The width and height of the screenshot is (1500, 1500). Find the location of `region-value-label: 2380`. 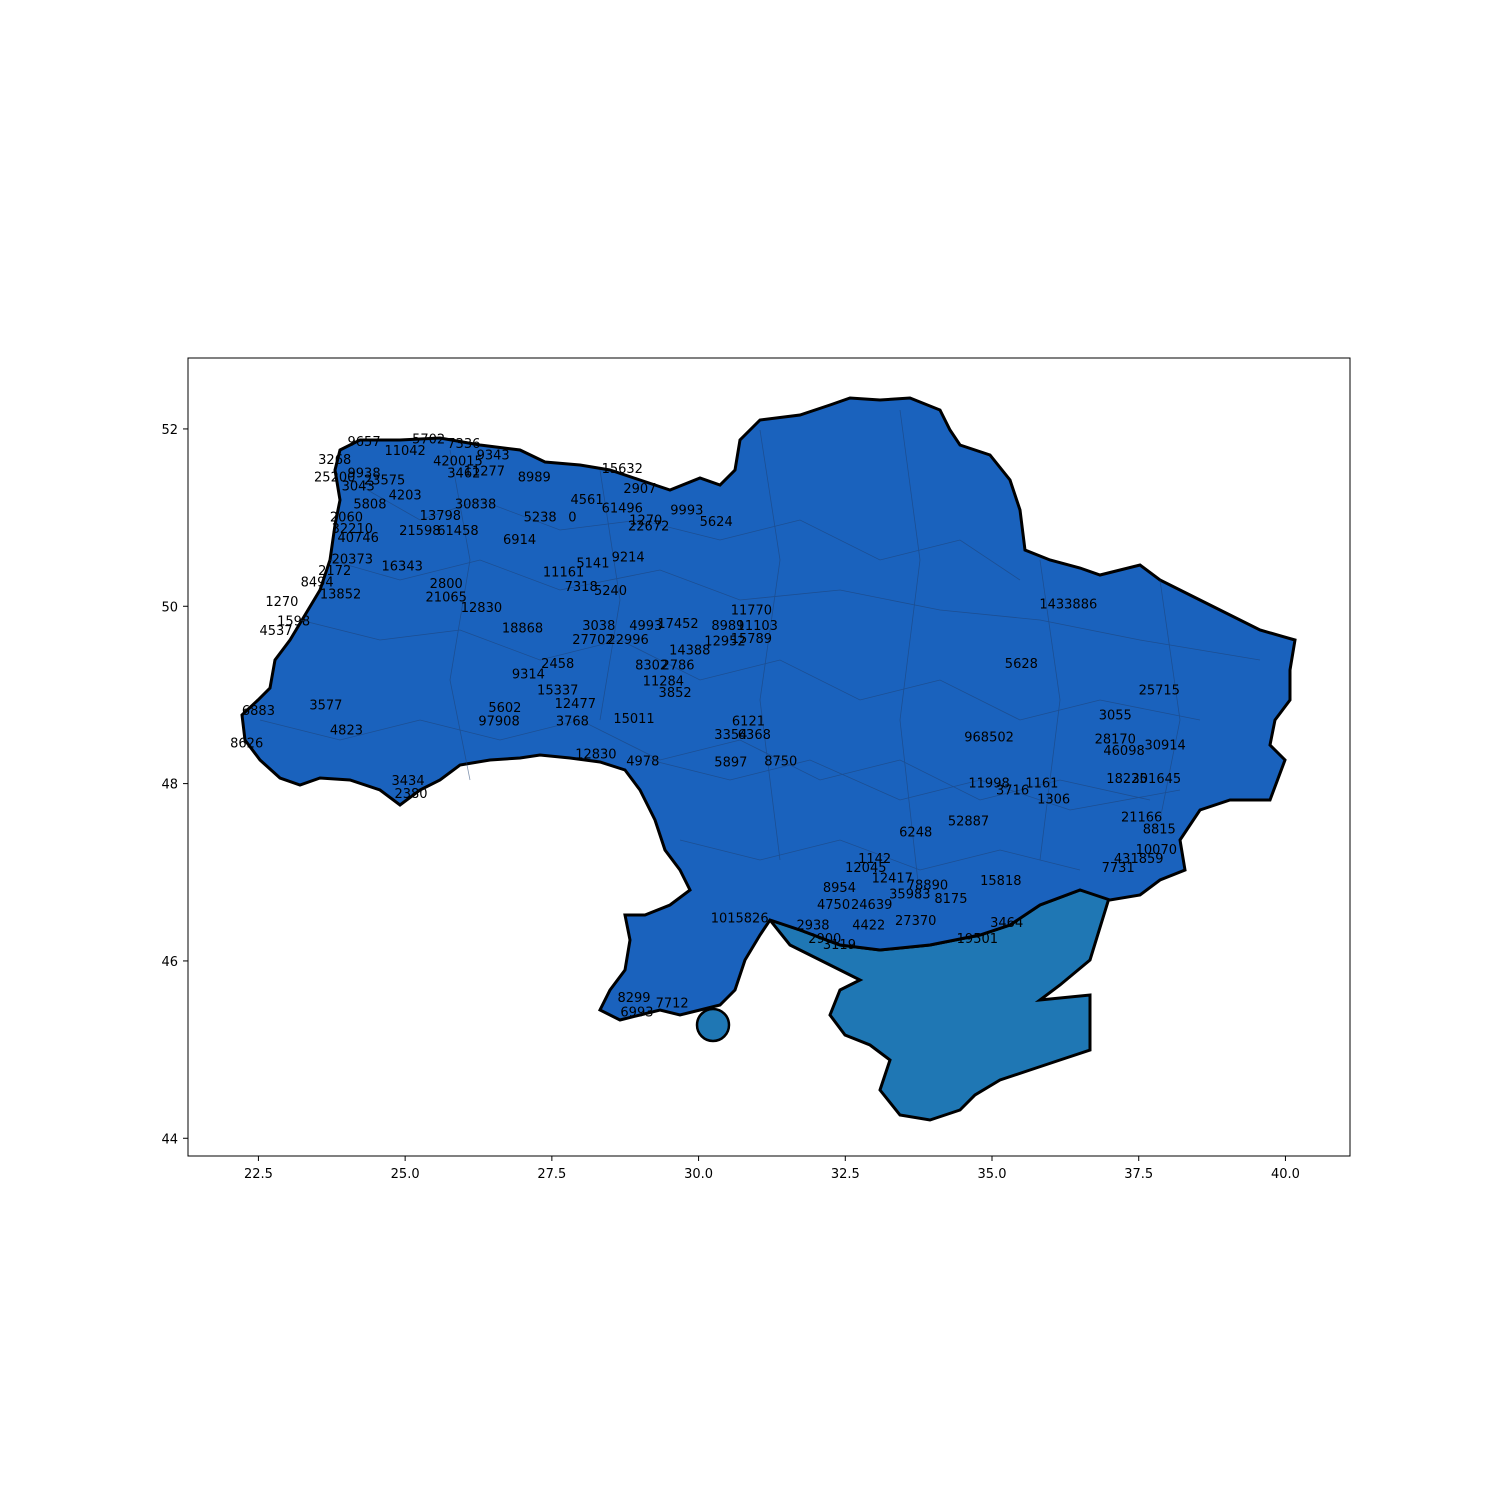

region-value-label: 2380 is located at coordinates (410, 794).